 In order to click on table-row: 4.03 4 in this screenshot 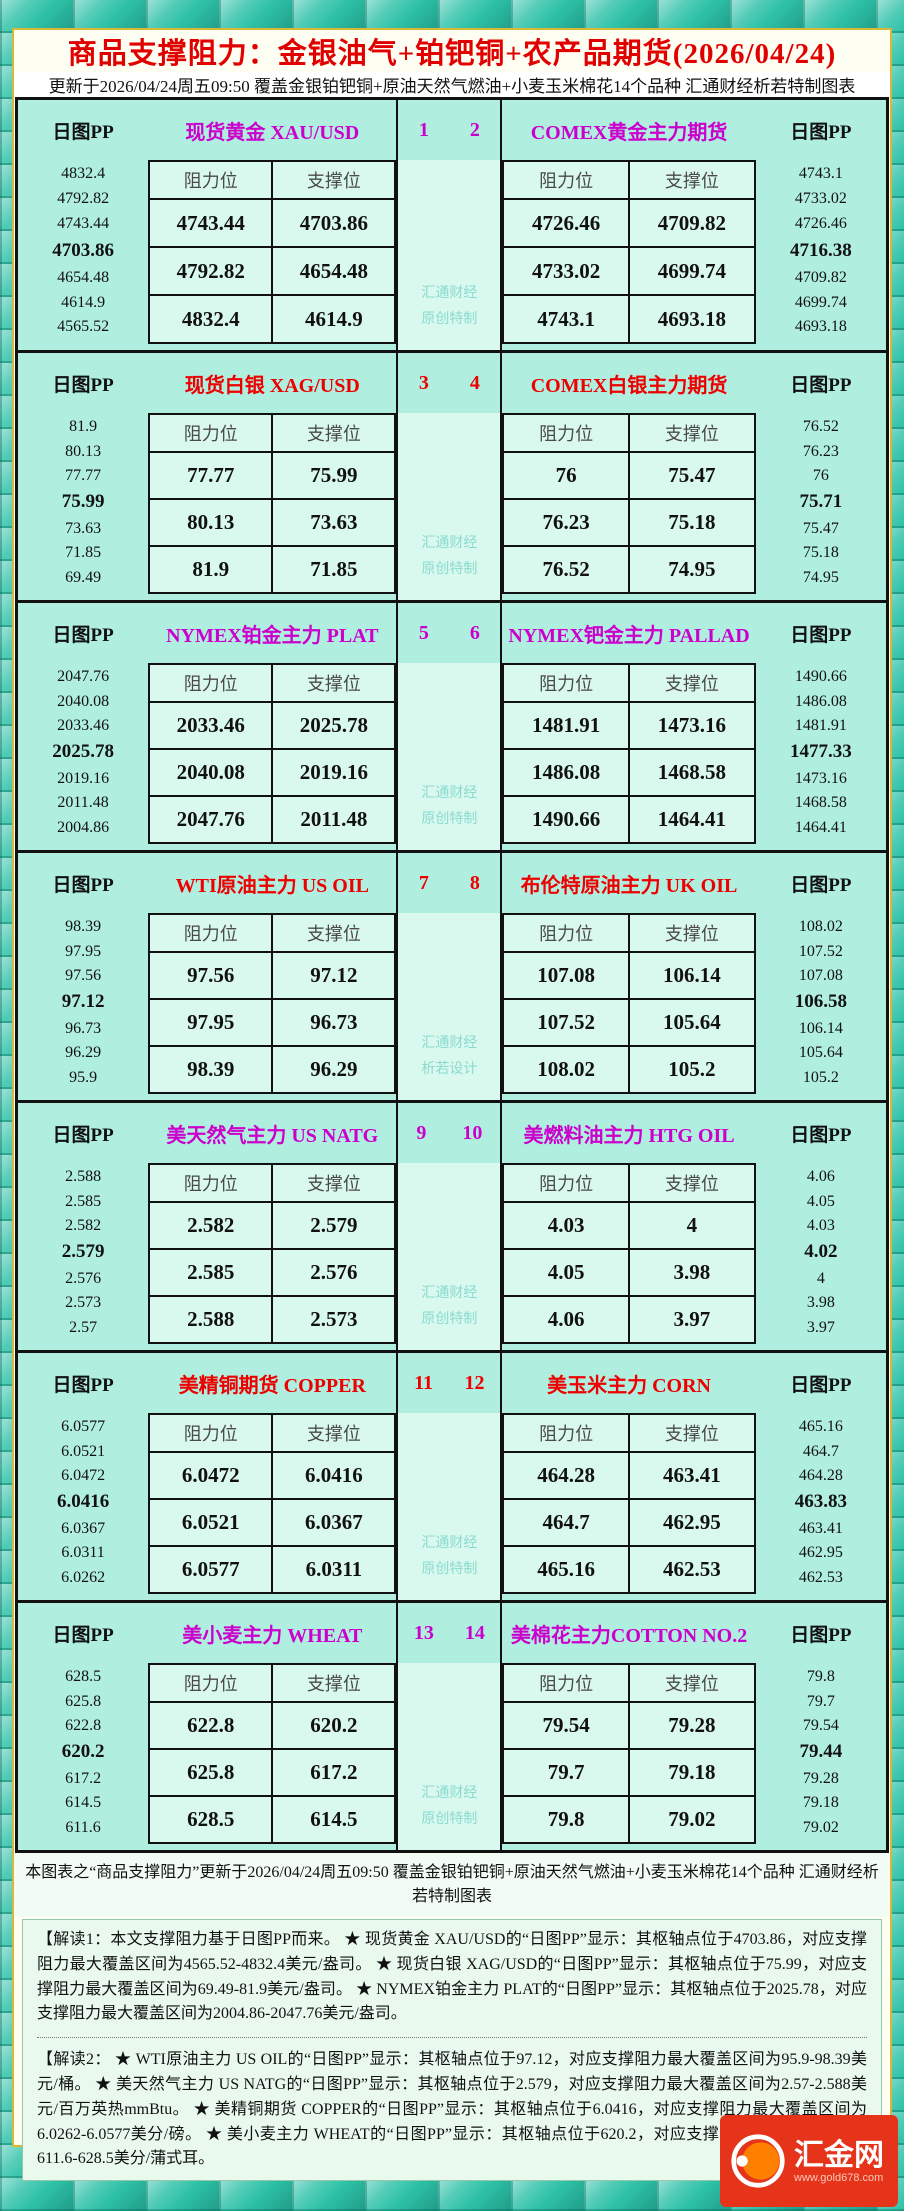, I will do `click(629, 1225)`.